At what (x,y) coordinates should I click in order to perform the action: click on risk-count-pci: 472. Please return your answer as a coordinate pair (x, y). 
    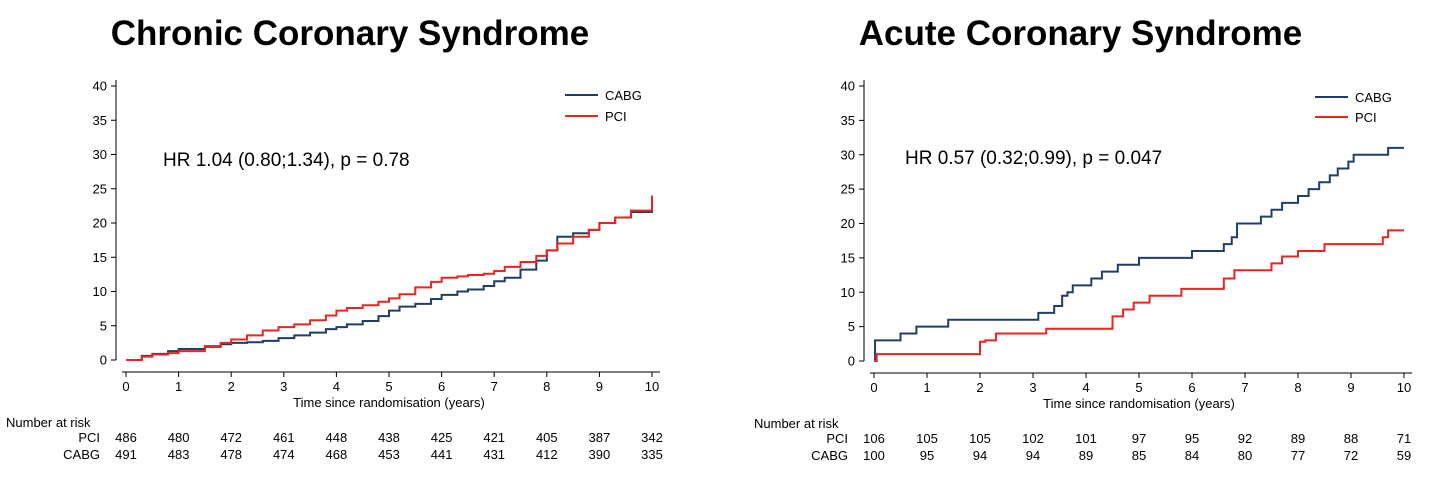
    Looking at the image, I should click on (231, 437).